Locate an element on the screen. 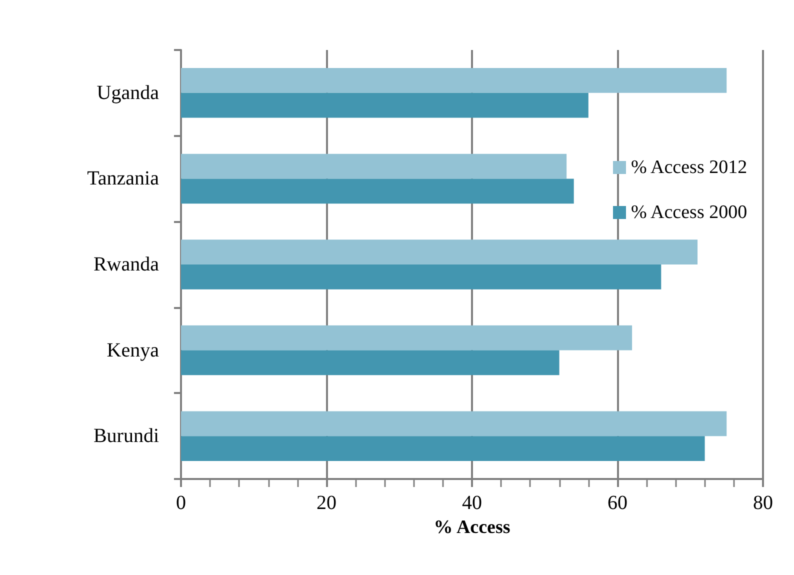  y-tick-label: Burundi is located at coordinates (126, 436).